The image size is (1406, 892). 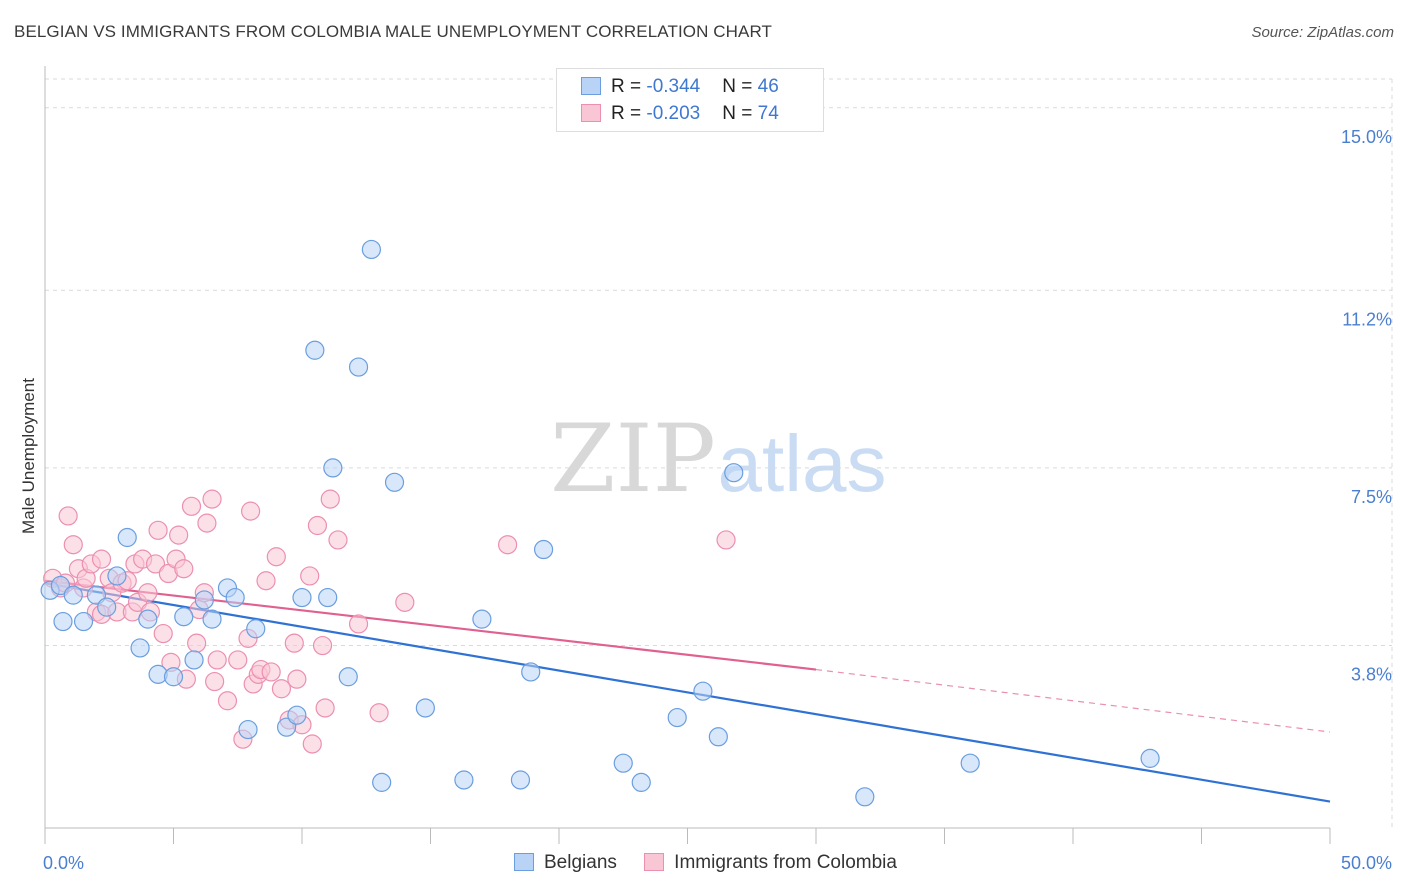 What do you see at coordinates (1322, 32) in the screenshot?
I see `source-credit: Source: ZipAtlas.com` at bounding box center [1322, 32].